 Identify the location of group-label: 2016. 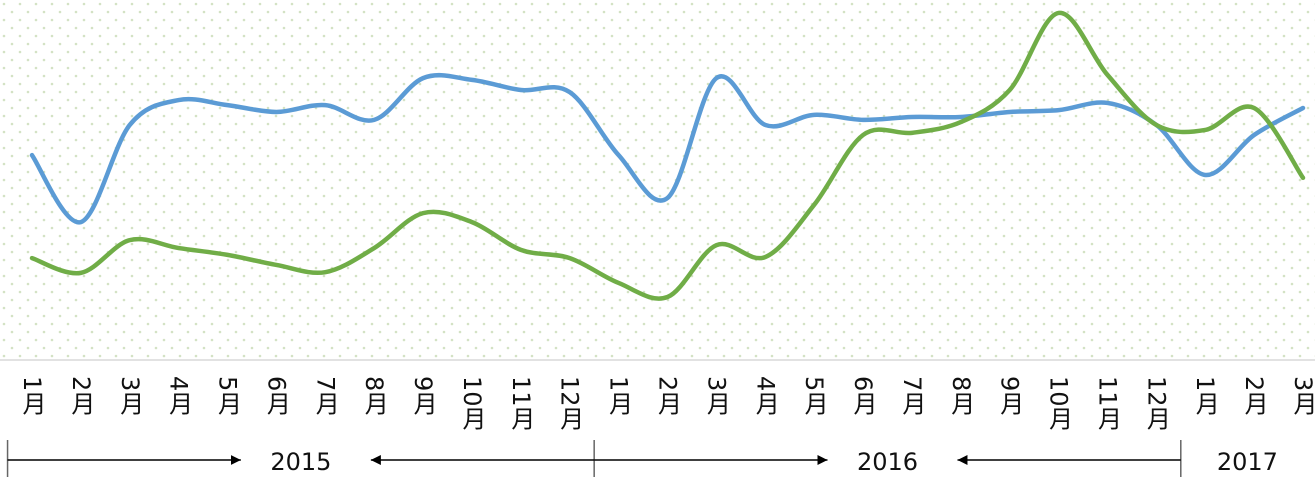
(887, 462).